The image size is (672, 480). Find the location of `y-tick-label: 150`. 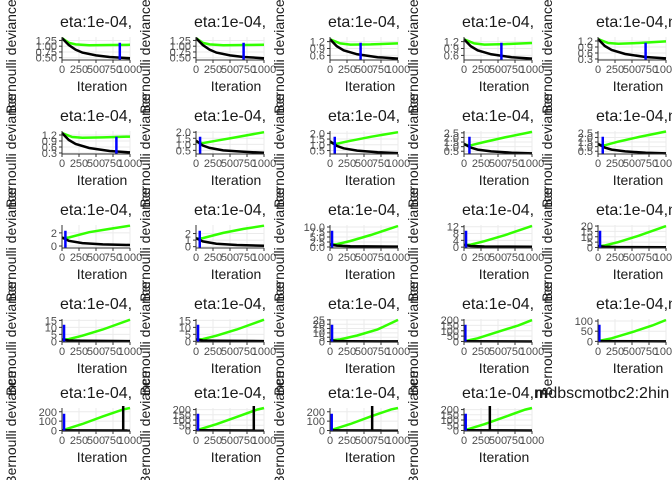

y-tick-label: 150 is located at coordinates (450, 416).